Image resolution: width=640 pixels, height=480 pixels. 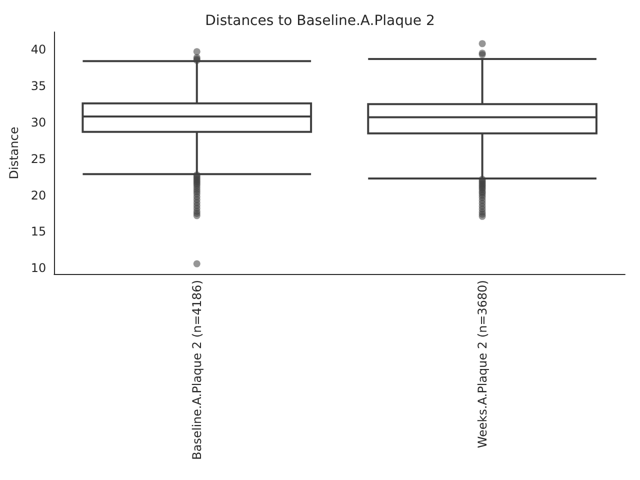 I want to click on y-tick-label: 30, so click(x=38, y=122).